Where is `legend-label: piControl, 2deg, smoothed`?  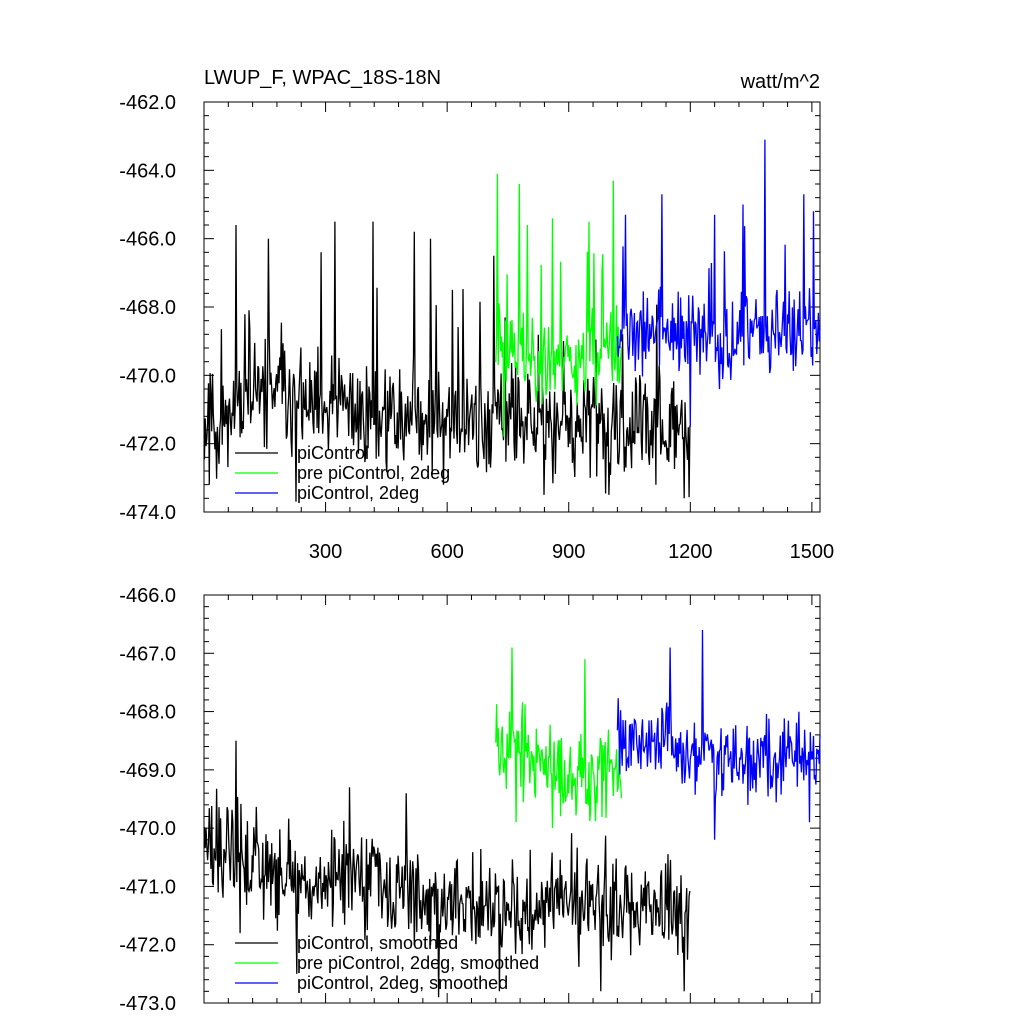
legend-label: piControl, 2deg, smoothed is located at coordinates (402, 983).